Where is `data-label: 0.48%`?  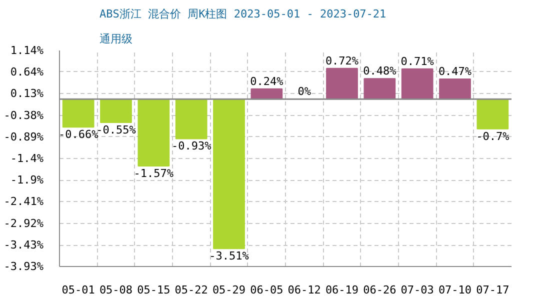
data-label: 0.48% is located at coordinates (380, 71).